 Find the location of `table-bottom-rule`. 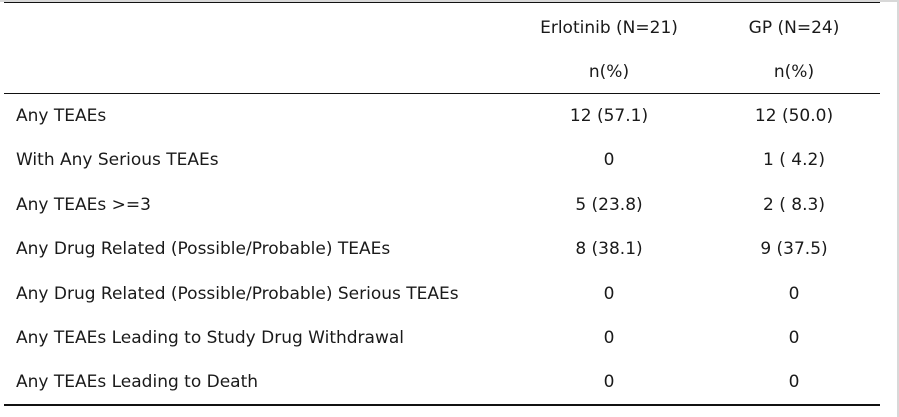

table-bottom-rule is located at coordinates (442, 405).